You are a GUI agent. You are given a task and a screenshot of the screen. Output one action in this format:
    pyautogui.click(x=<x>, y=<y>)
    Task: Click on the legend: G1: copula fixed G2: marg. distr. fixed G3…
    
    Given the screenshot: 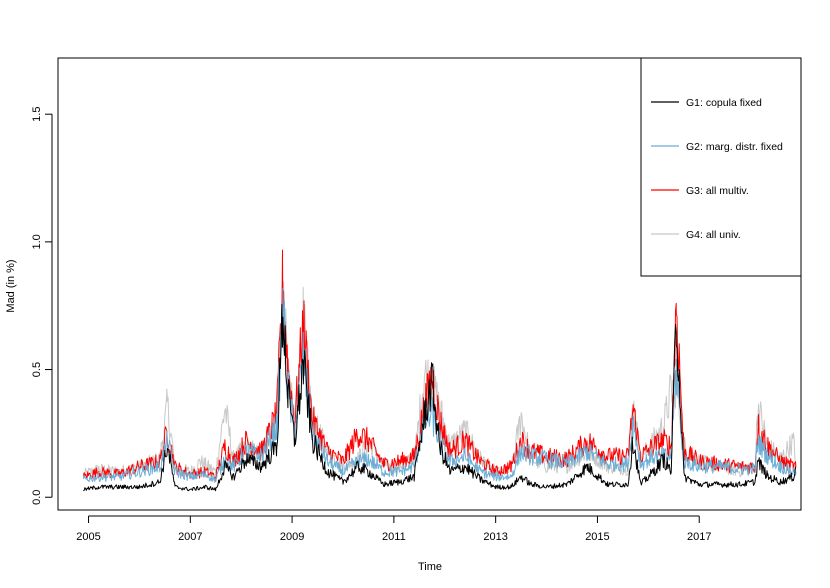 What is the action you would take?
    pyautogui.click(x=721, y=167)
    